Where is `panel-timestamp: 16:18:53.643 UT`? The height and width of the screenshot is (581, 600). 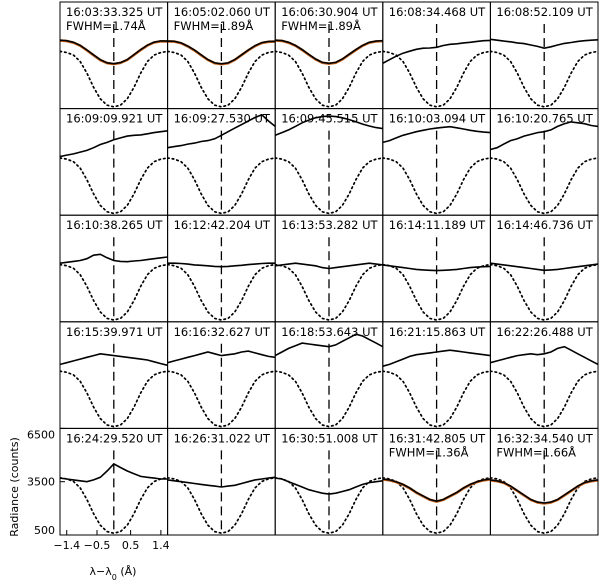 panel-timestamp: 16:18:53.643 UT is located at coordinates (329, 332).